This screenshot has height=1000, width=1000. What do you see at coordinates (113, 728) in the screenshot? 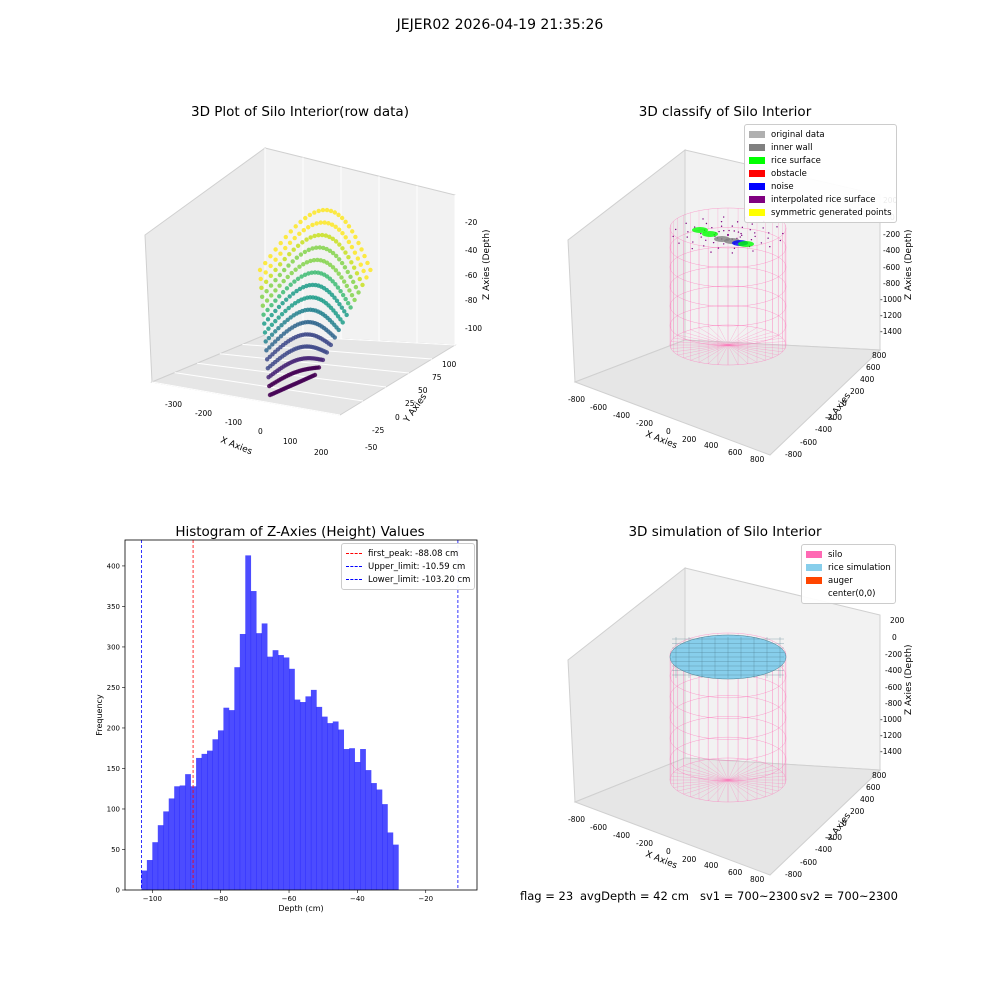
I see `y-tick-label: 200` at bounding box center [113, 728].